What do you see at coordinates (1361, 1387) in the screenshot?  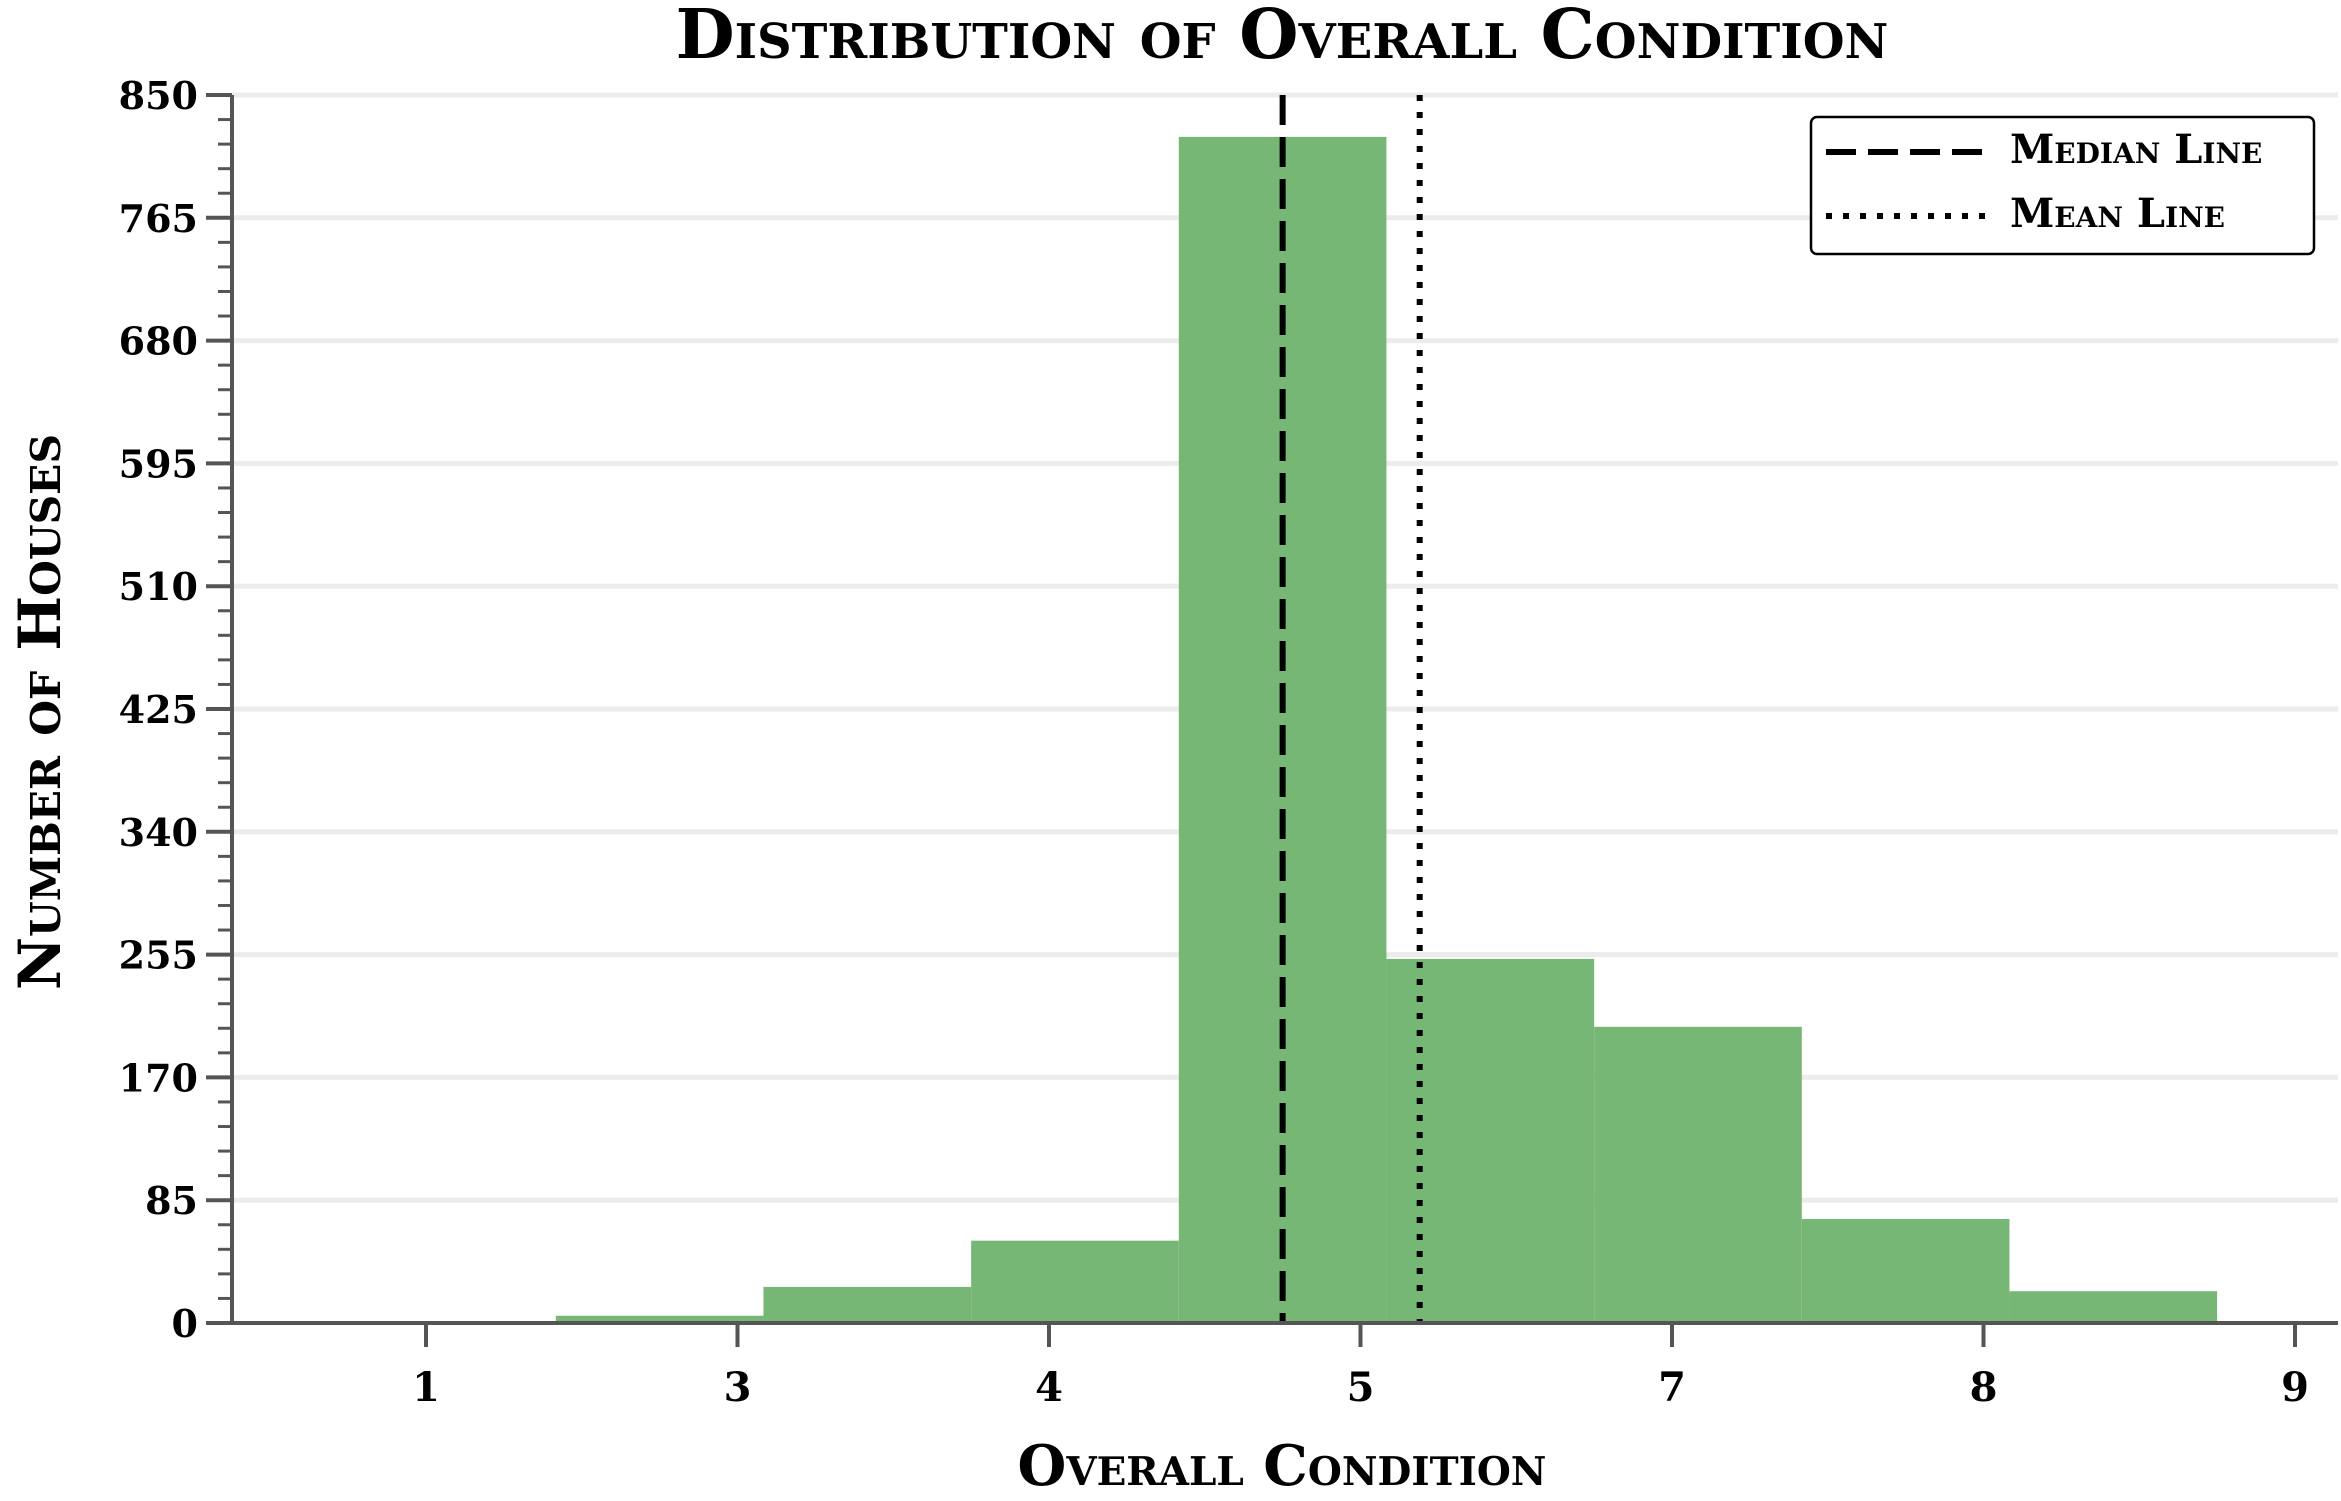 I see `x-tick-label-3: 5` at bounding box center [1361, 1387].